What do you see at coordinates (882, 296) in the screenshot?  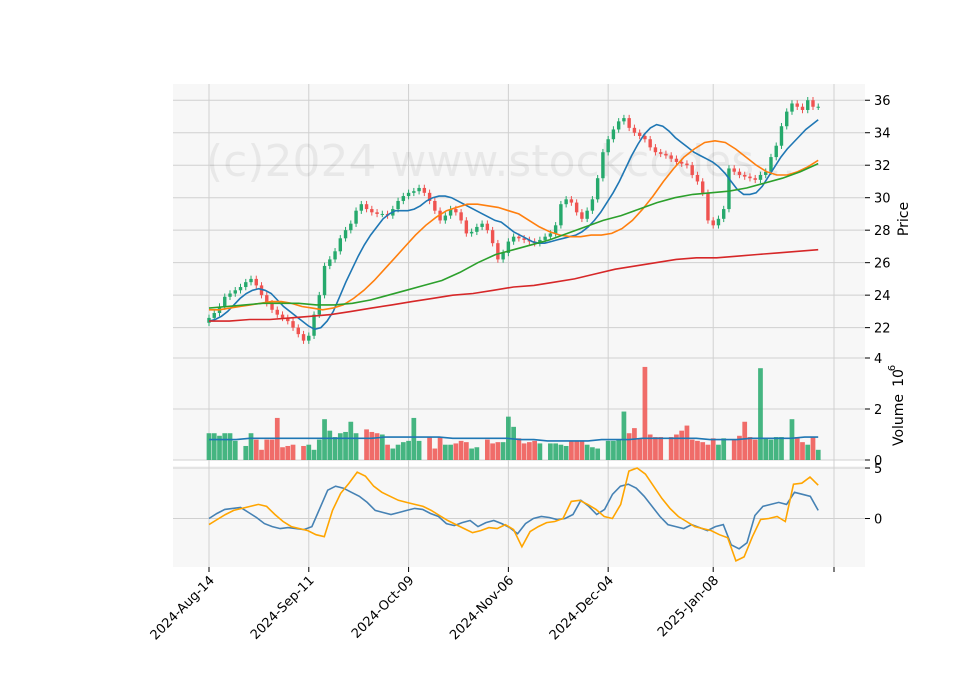 I see `price-tick-label: 24` at bounding box center [882, 296].